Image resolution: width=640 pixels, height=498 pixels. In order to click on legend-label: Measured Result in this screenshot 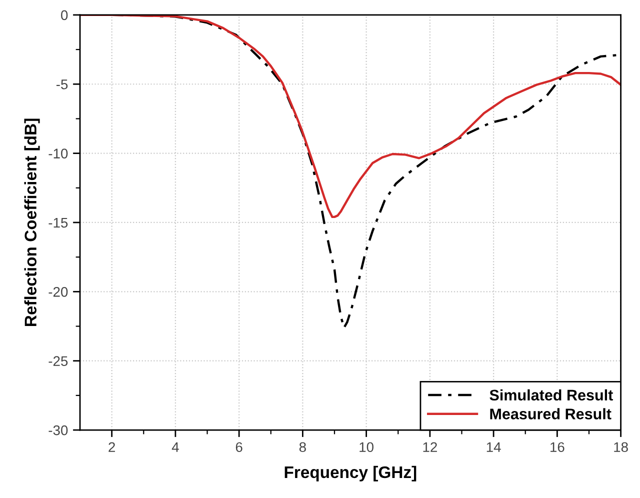, I will do `click(551, 414)`.